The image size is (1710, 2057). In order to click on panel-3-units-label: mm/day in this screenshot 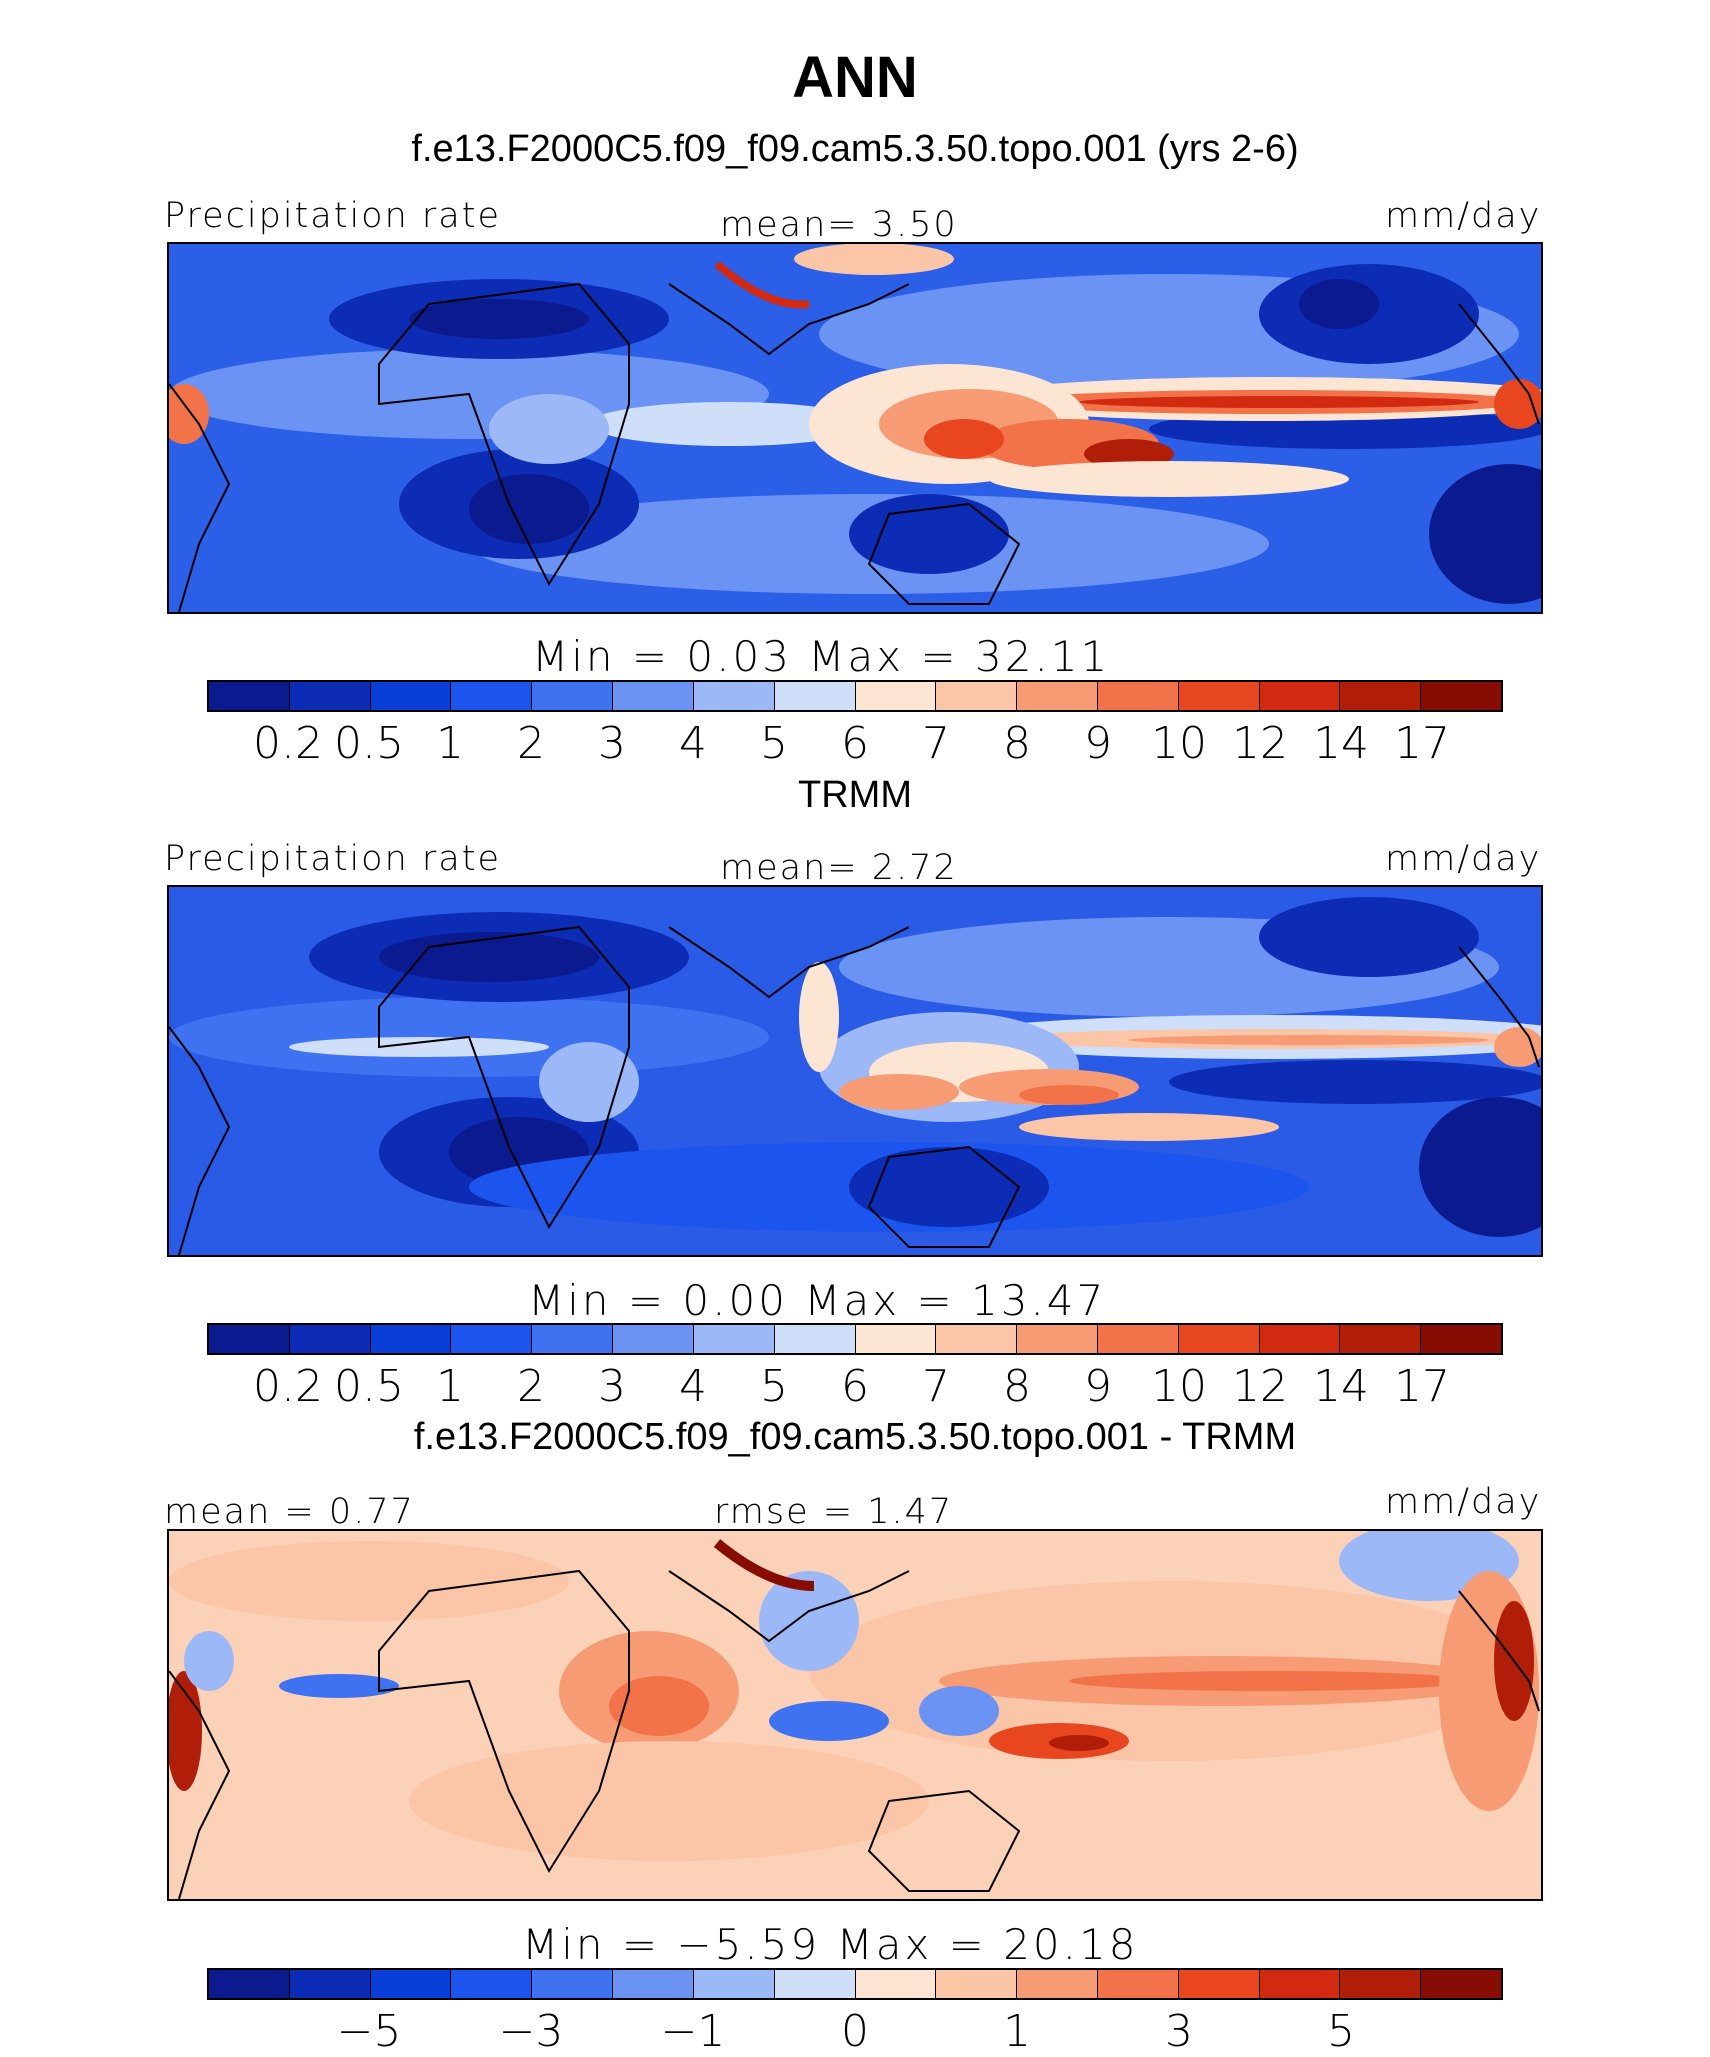, I will do `click(1463, 1502)`.